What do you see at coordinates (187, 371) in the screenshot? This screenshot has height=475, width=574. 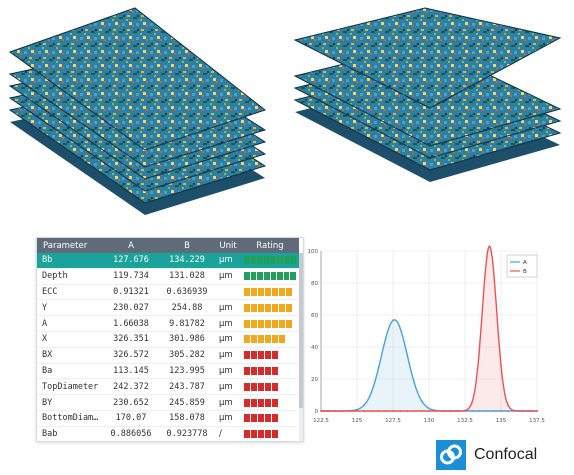 I see `value-b-cell: 123.995` at bounding box center [187, 371].